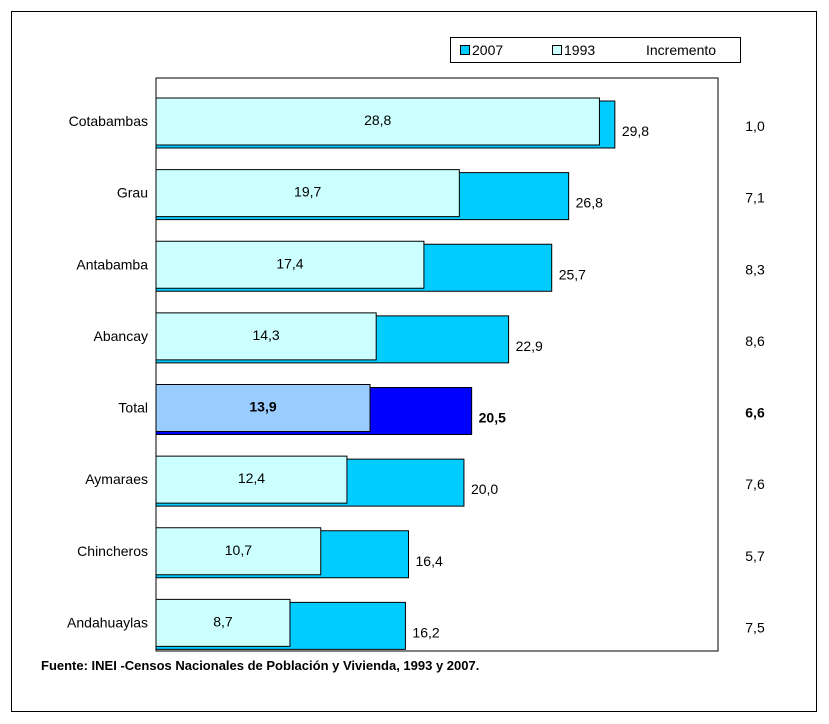 This screenshot has height=724, width=829. I want to click on legend-label-1993: 1993, so click(580, 50).